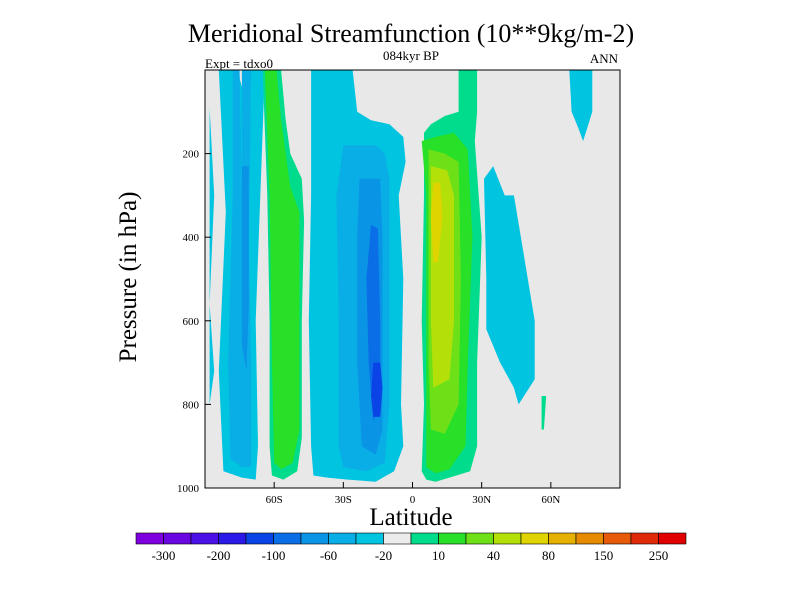  What do you see at coordinates (328, 555) in the screenshot?
I see `colorbar-label: -60` at bounding box center [328, 555].